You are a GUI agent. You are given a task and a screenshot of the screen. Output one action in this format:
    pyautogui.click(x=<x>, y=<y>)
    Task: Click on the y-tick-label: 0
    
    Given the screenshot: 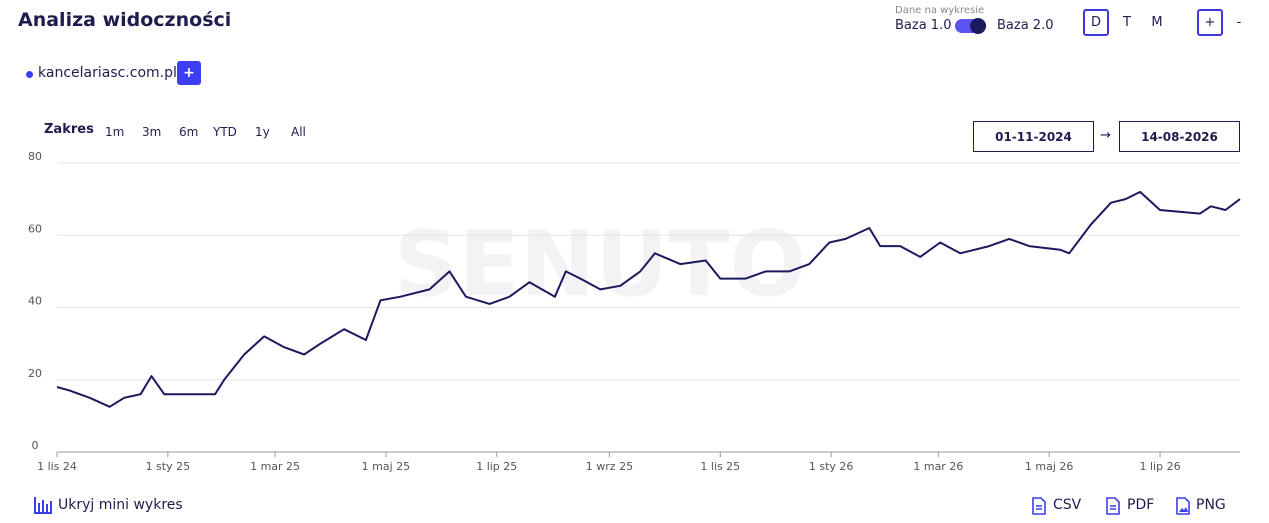 What is the action you would take?
    pyautogui.click(x=35, y=445)
    